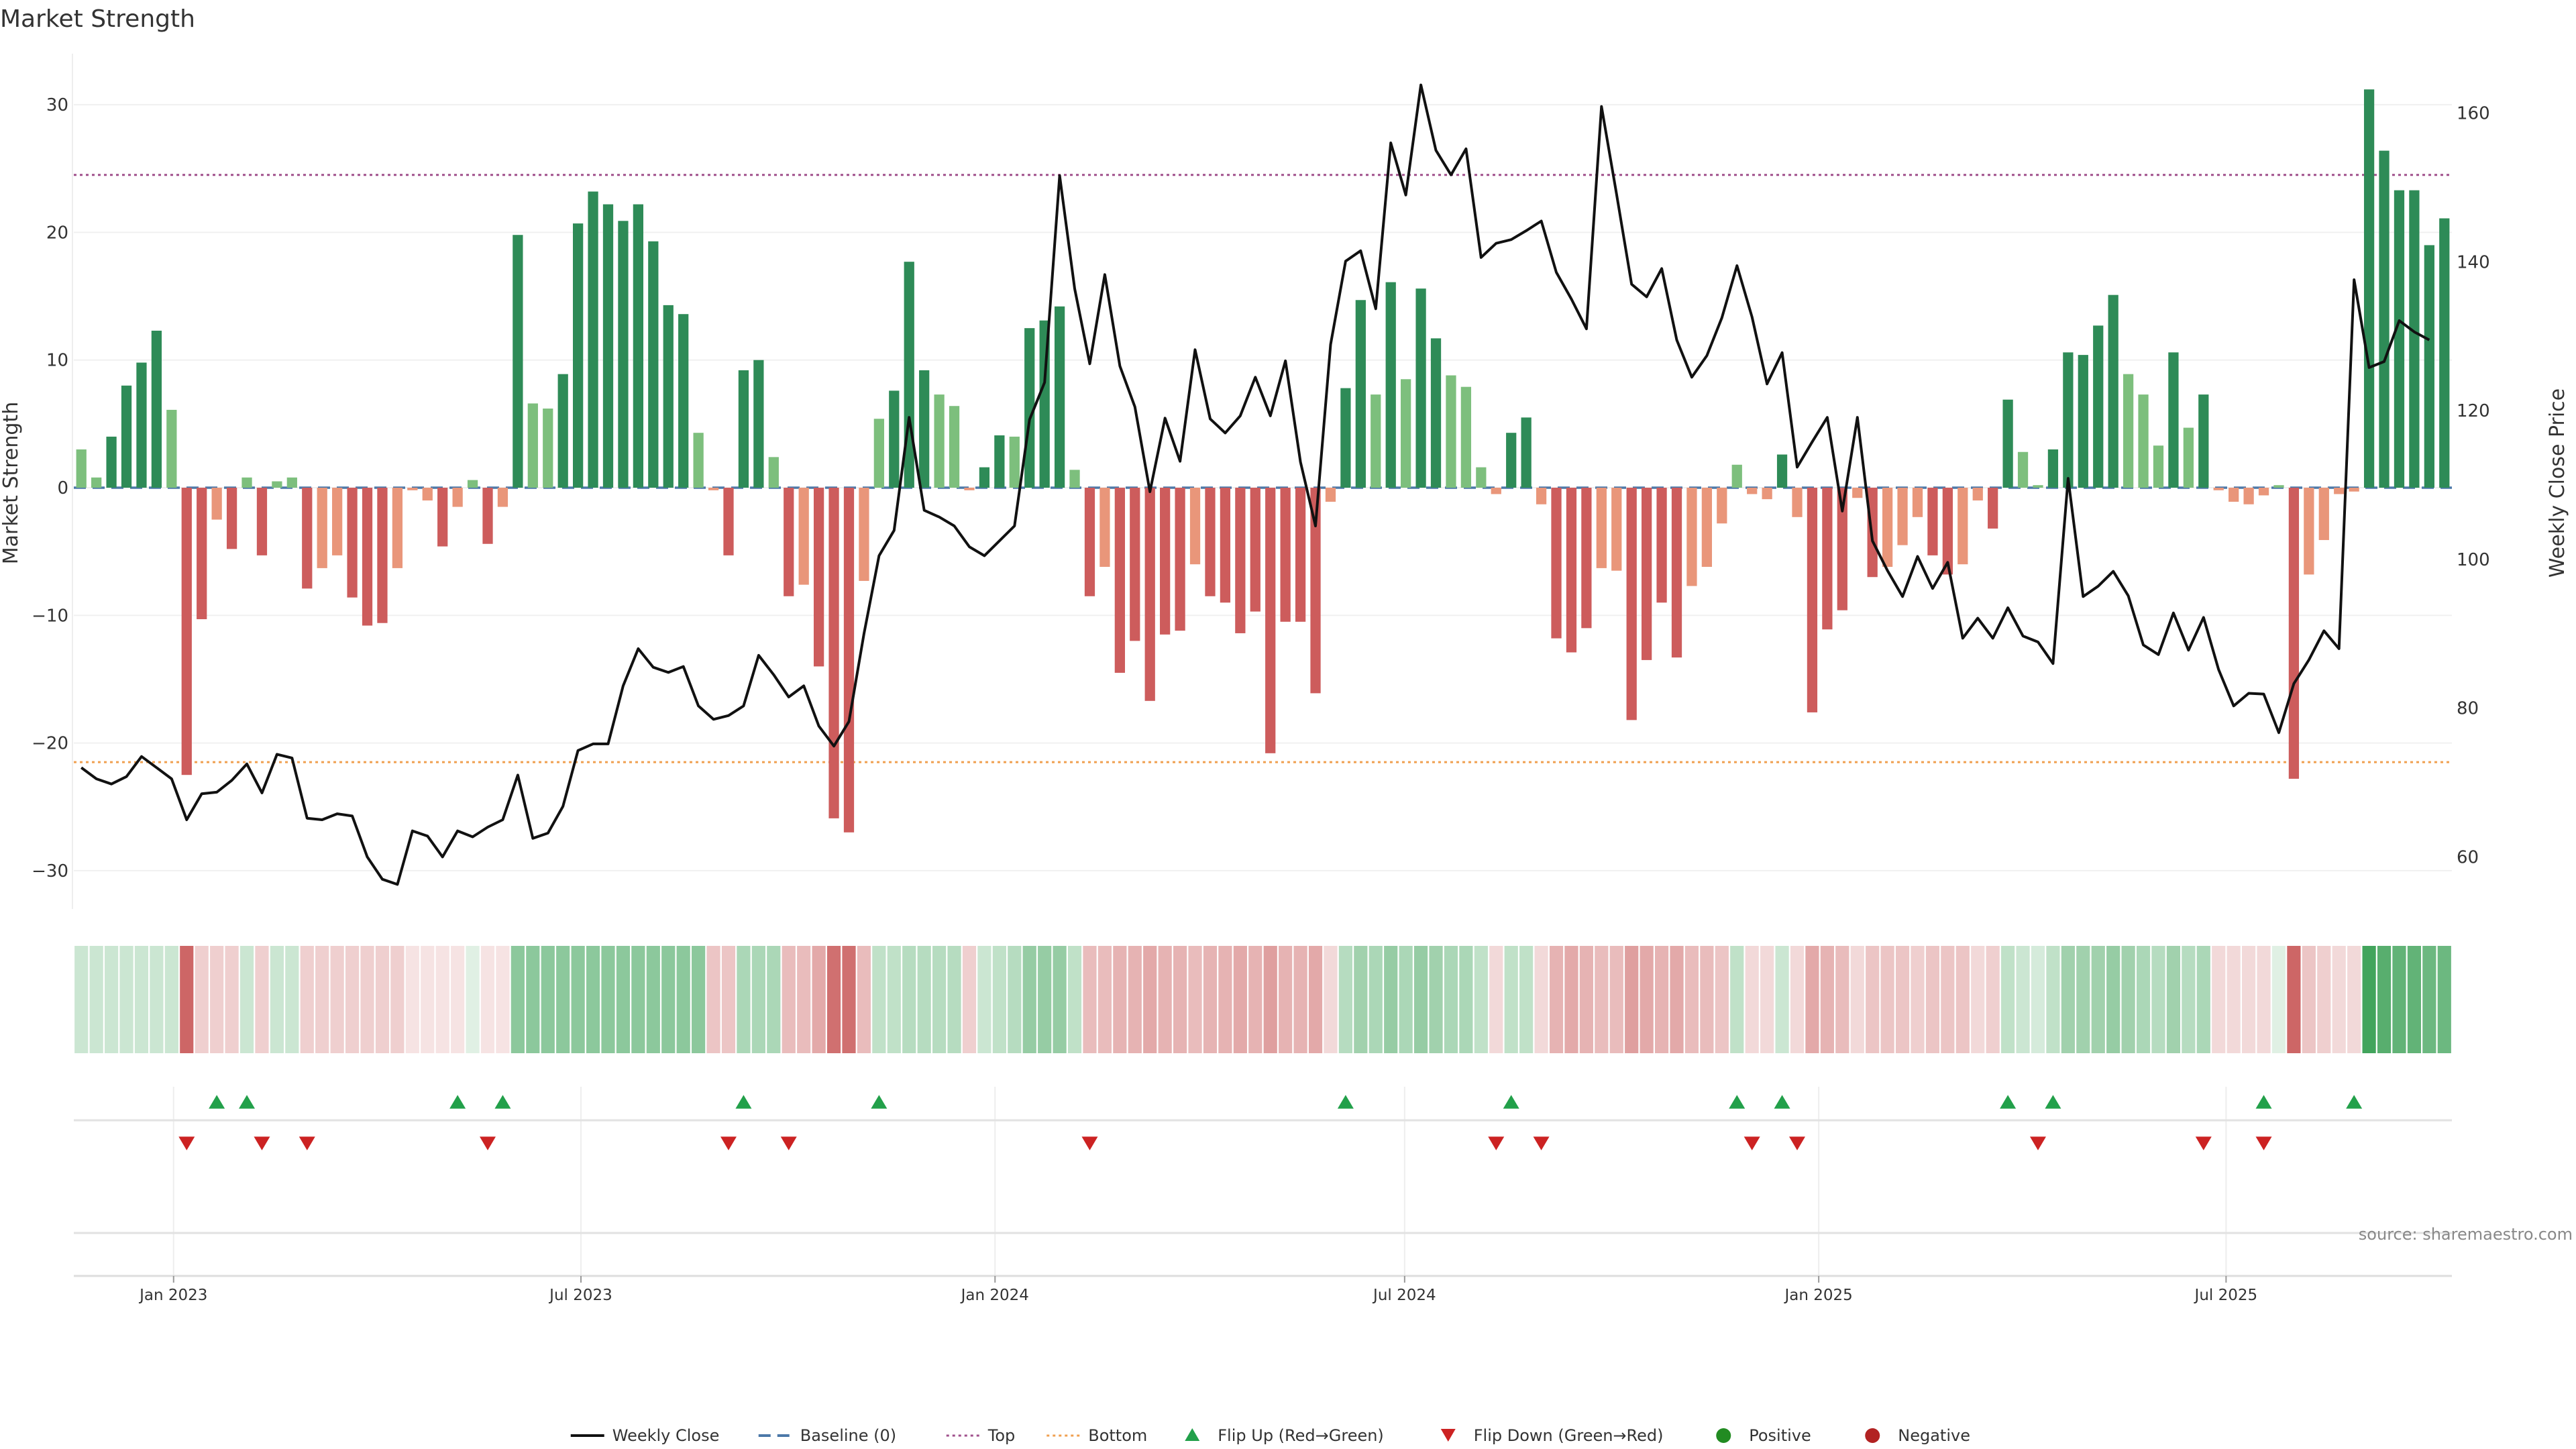  I want to click on heat-strip, so click(1262, 999).